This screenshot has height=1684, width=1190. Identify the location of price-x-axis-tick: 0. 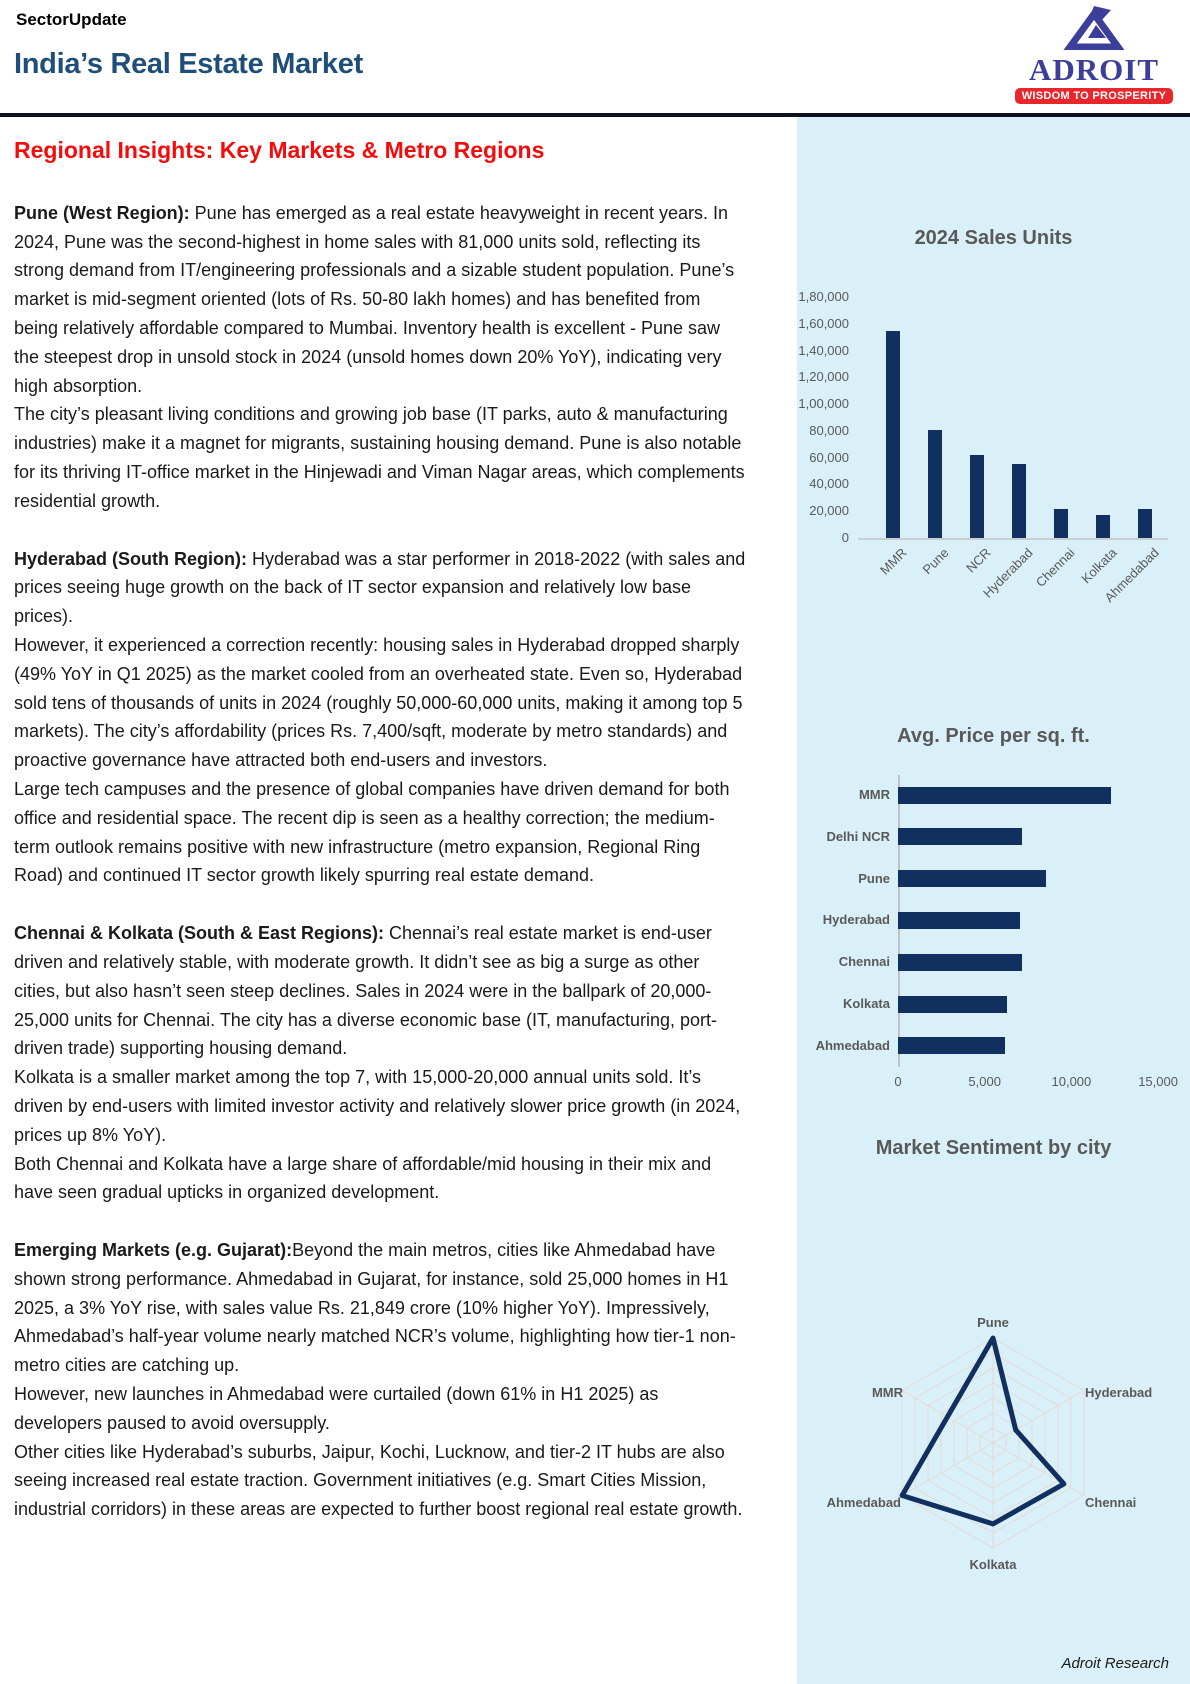
(898, 1081).